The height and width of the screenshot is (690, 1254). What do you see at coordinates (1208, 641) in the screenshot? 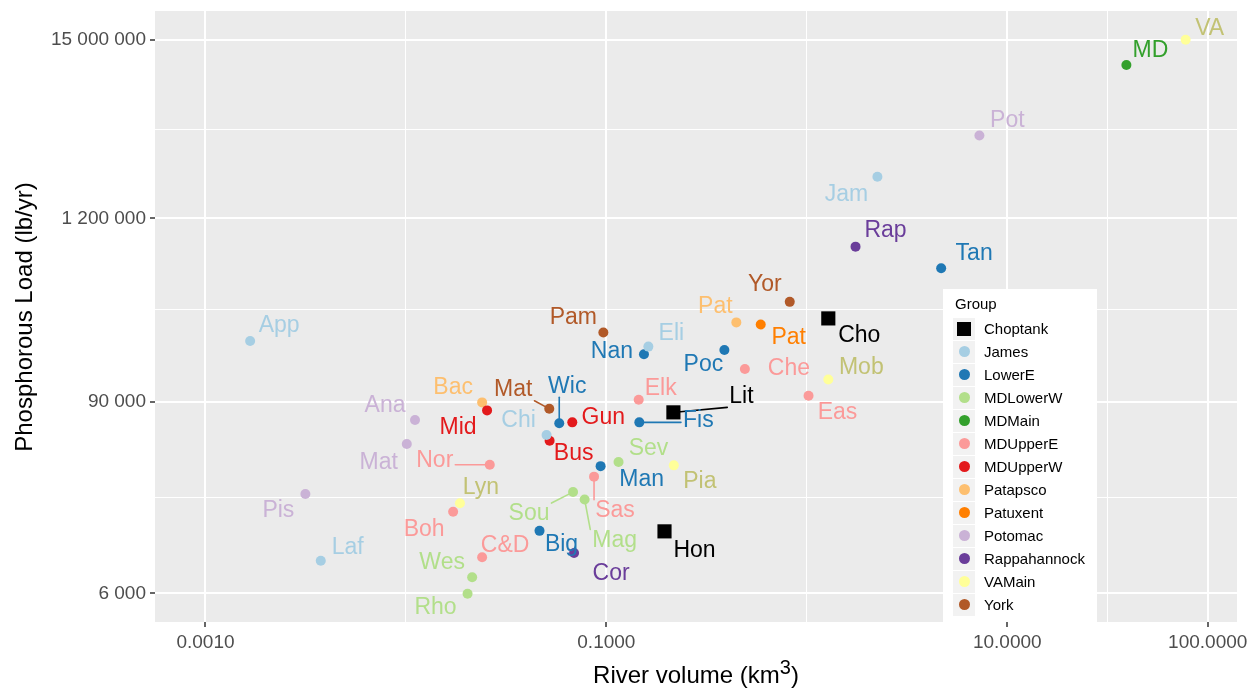
I see `x-tick-label: 100.0000` at bounding box center [1208, 641].